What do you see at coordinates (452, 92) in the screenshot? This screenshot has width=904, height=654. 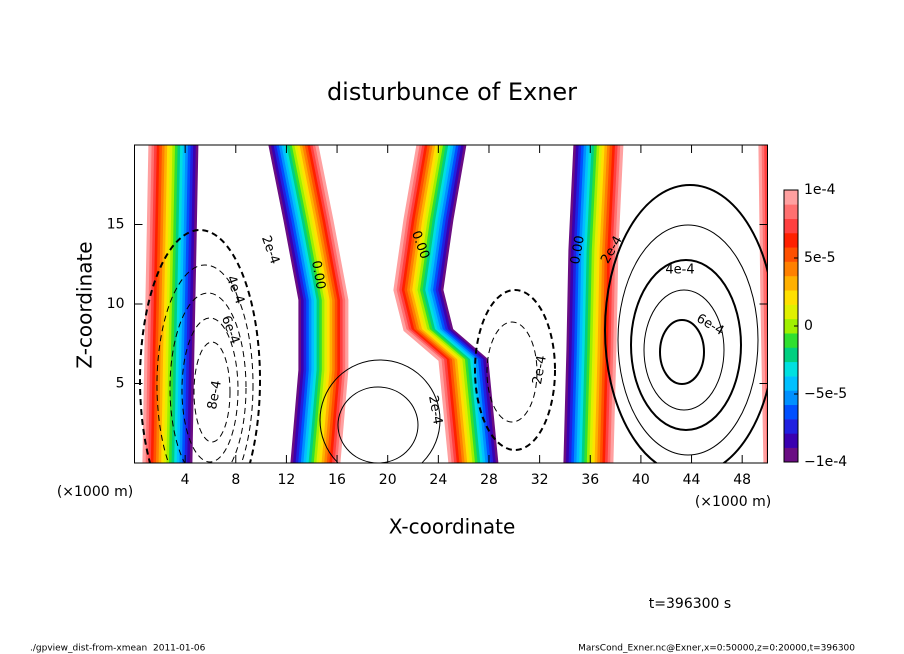 I see `chart-title: disturbunce of Exner` at bounding box center [452, 92].